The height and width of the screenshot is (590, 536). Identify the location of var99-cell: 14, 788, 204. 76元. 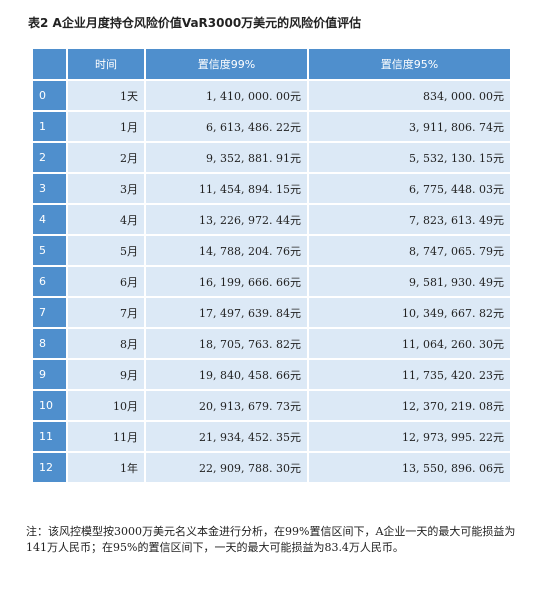
(226, 250).